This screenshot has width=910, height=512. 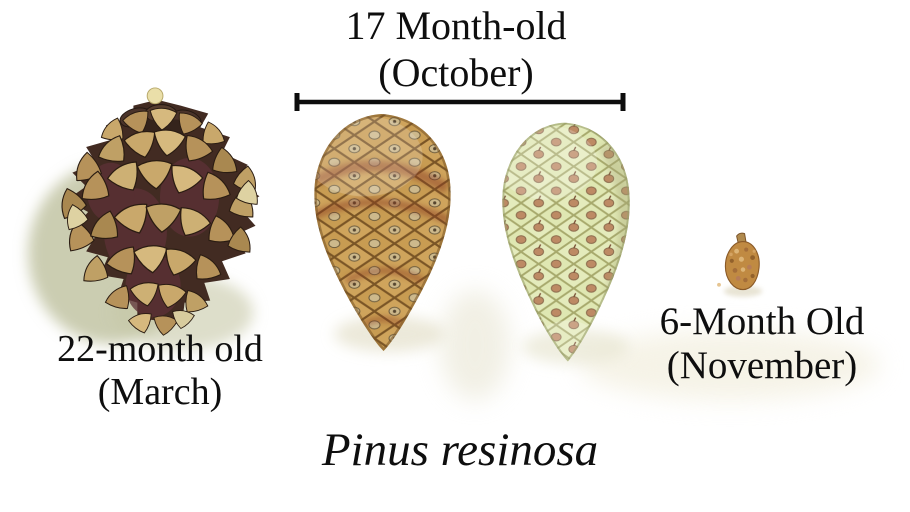 I want to click on label-22-month-line2: (March), so click(x=160, y=392).